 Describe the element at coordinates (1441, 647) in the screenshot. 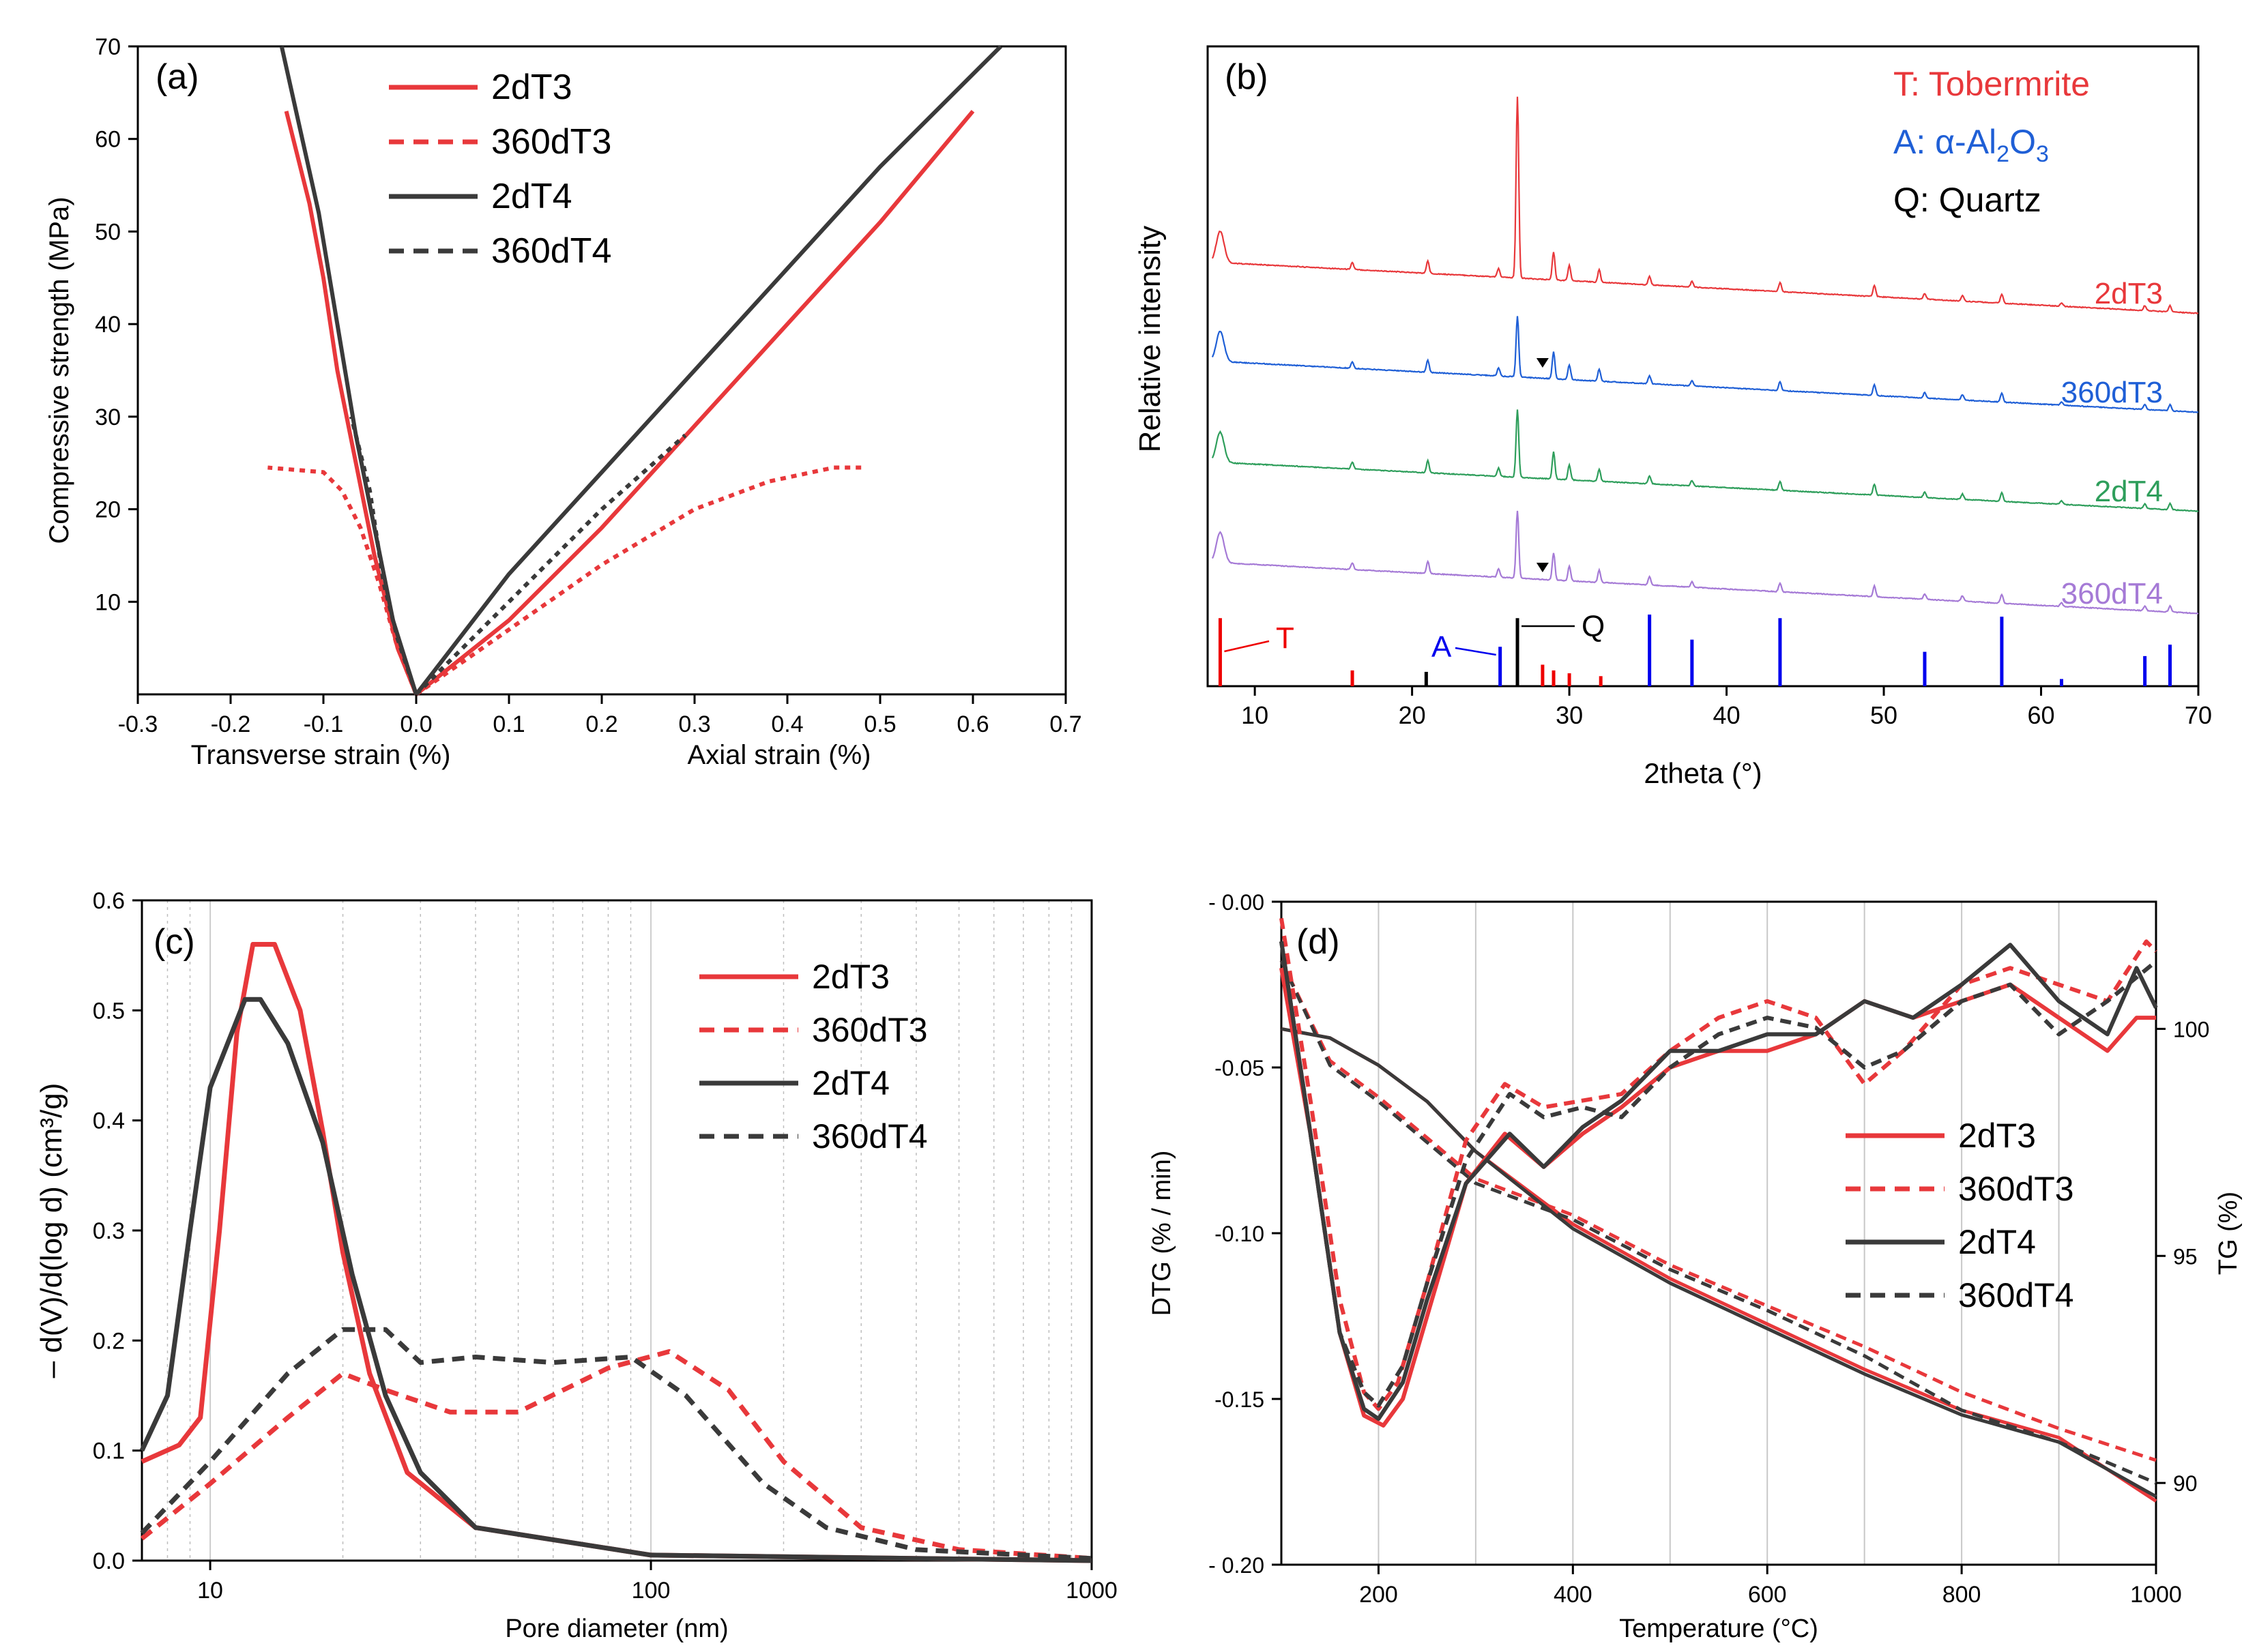

I see `panel-b-annotation-A: A` at that location.